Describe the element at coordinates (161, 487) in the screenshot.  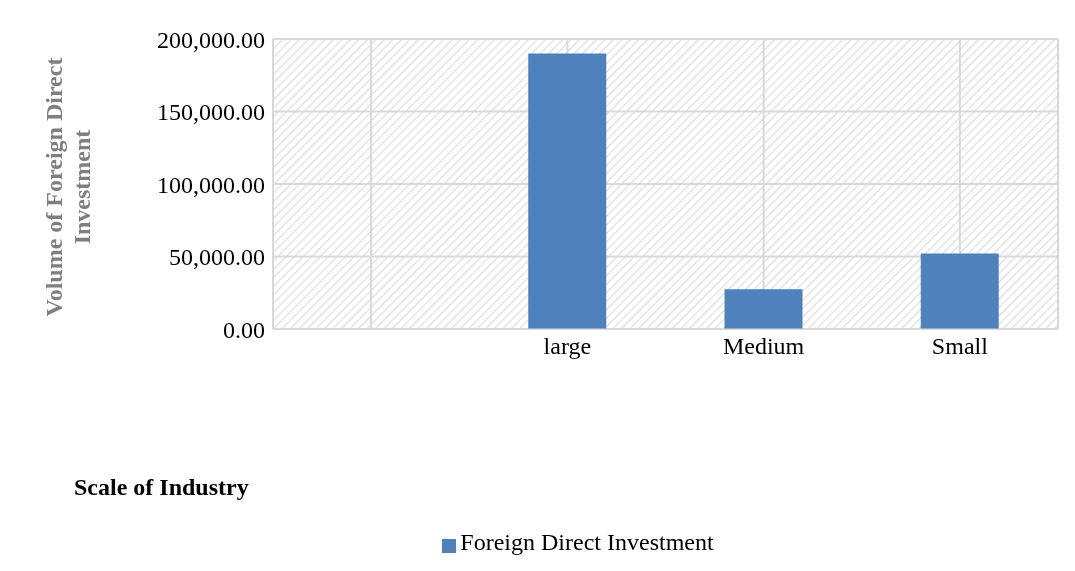
I see `x-axis-title: Scale of Industry` at that location.